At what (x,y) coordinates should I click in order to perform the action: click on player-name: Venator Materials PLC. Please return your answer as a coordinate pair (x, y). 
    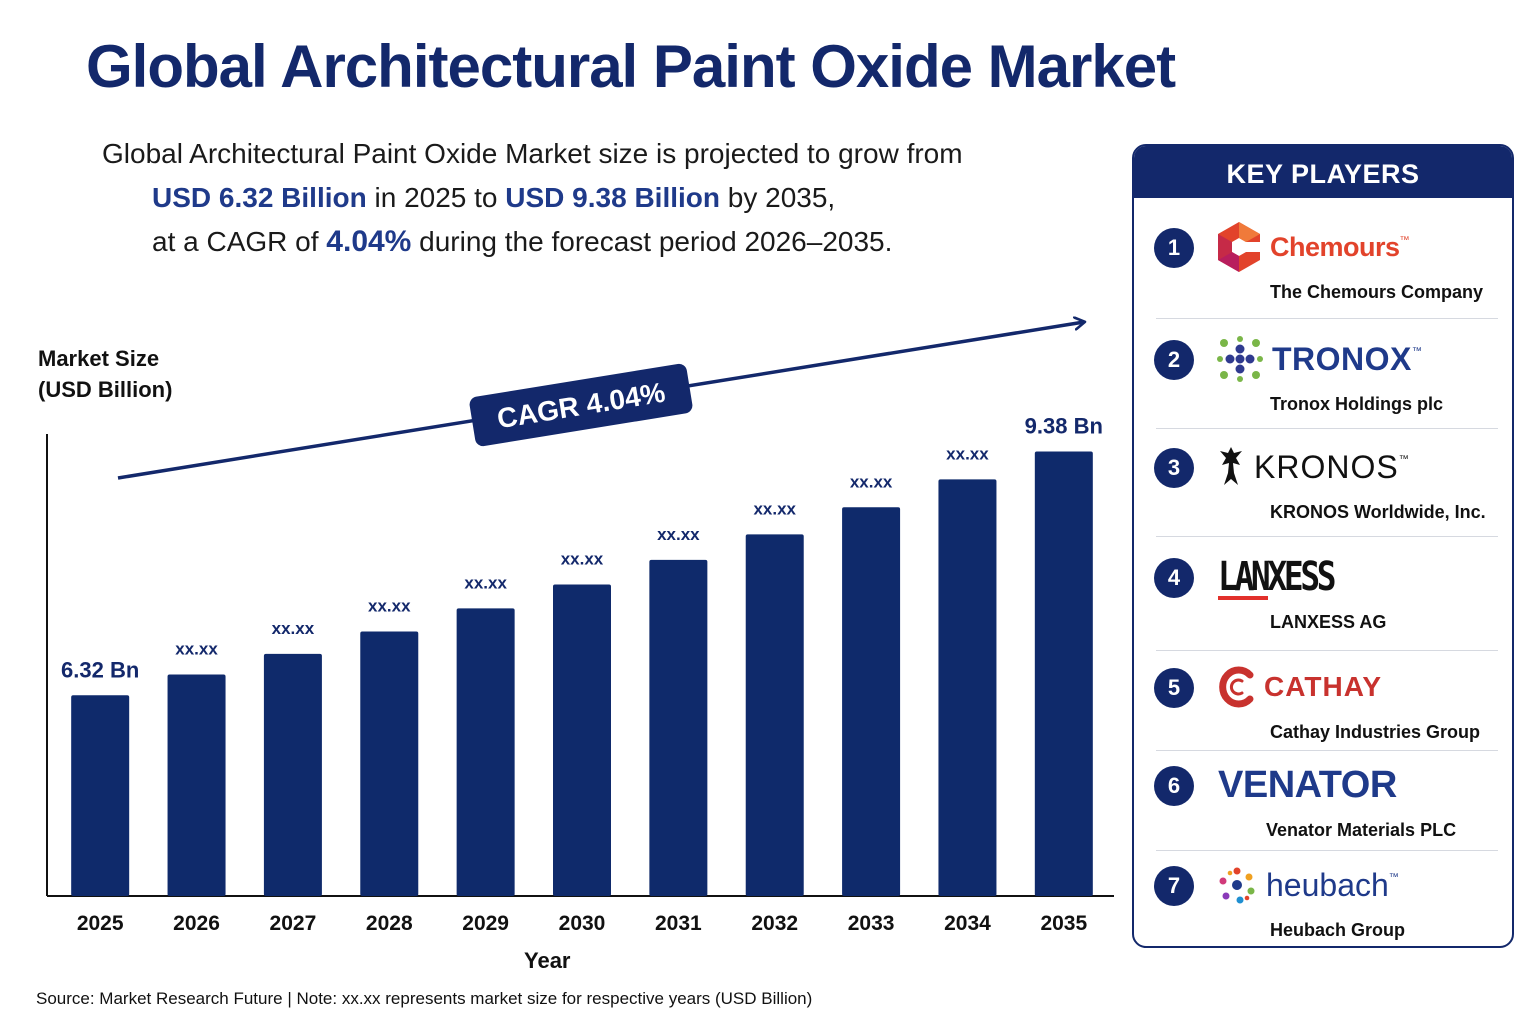
    Looking at the image, I should click on (1361, 830).